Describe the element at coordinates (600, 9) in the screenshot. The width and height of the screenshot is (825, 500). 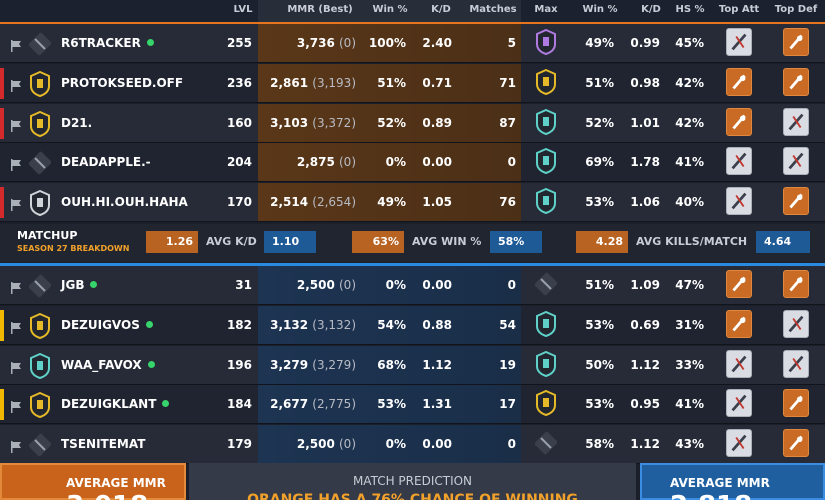
I see `col-win2: Win %` at that location.